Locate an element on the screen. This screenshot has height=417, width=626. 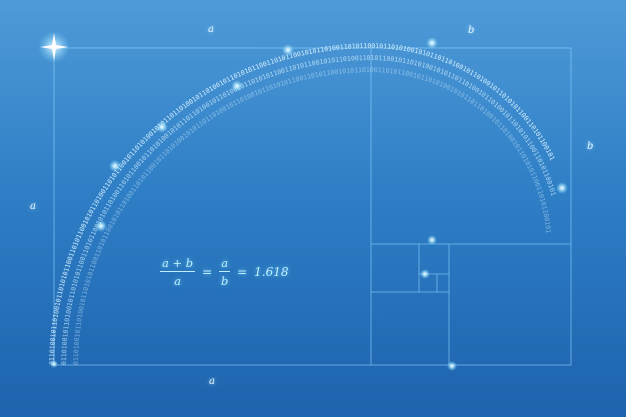
golden-ratio-formula: a + b a = a b = 1.618 is located at coordinates (224, 272).